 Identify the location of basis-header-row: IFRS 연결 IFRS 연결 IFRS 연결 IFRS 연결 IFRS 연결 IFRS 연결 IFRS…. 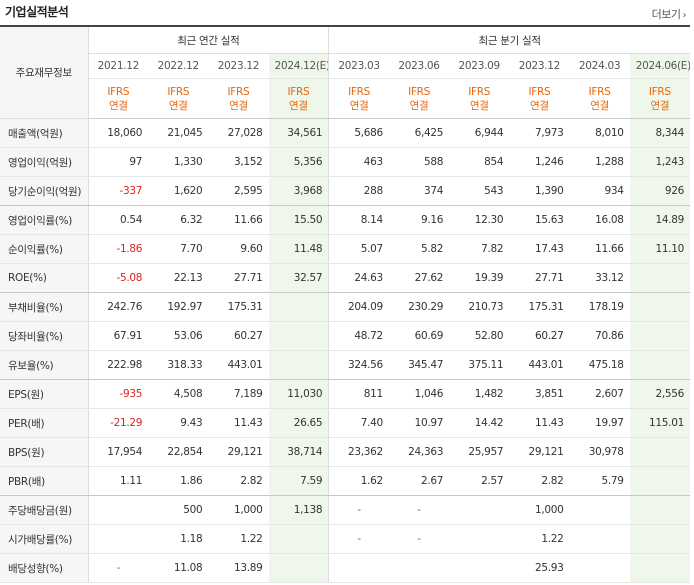
(345, 98).